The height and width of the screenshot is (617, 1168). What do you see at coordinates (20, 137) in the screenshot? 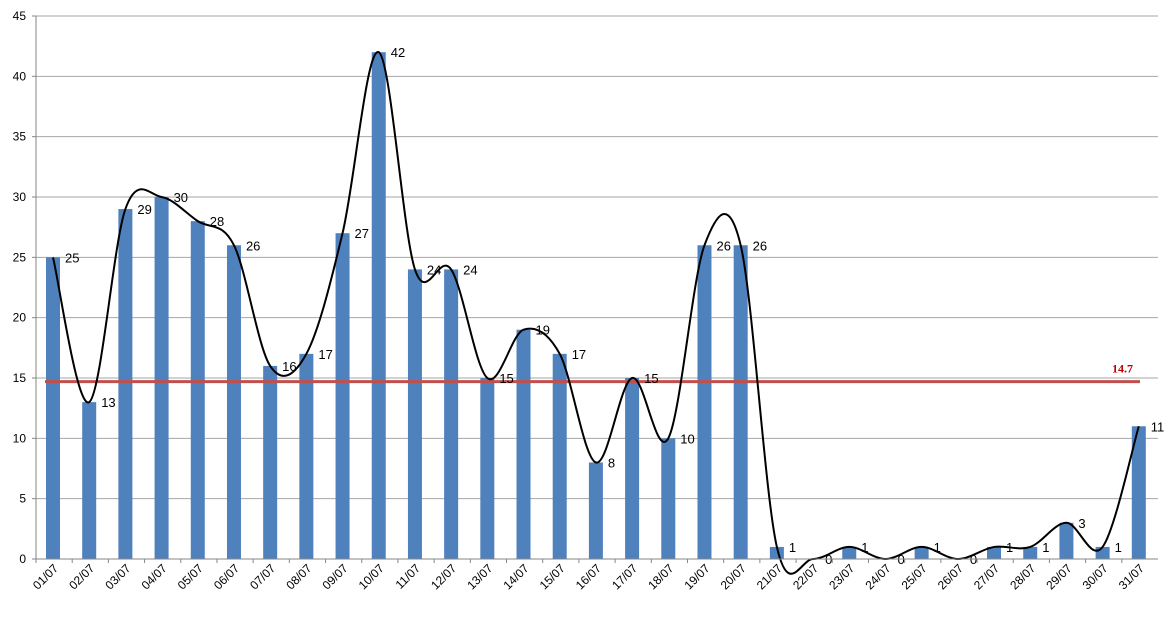
I see `y-tick-label: 35` at bounding box center [20, 137].